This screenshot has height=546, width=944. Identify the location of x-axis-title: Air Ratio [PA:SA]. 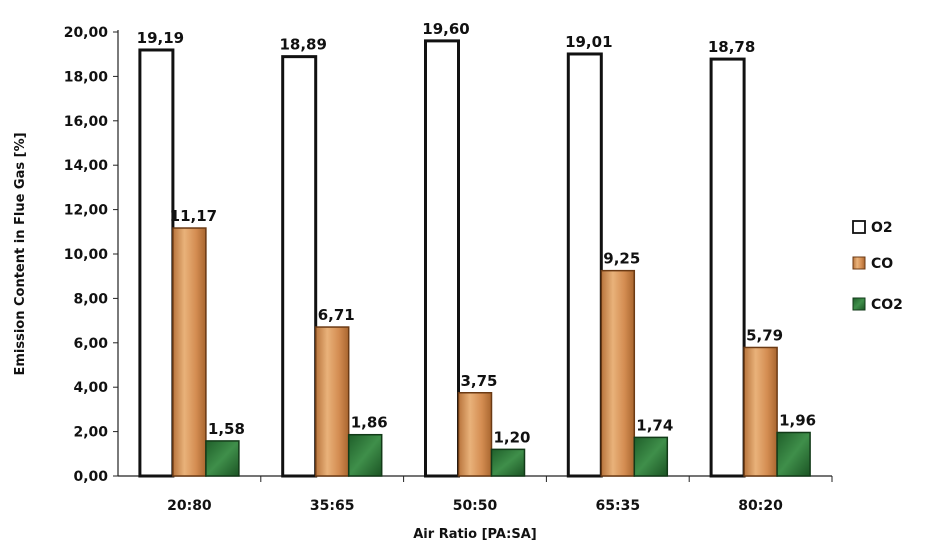
(475, 534).